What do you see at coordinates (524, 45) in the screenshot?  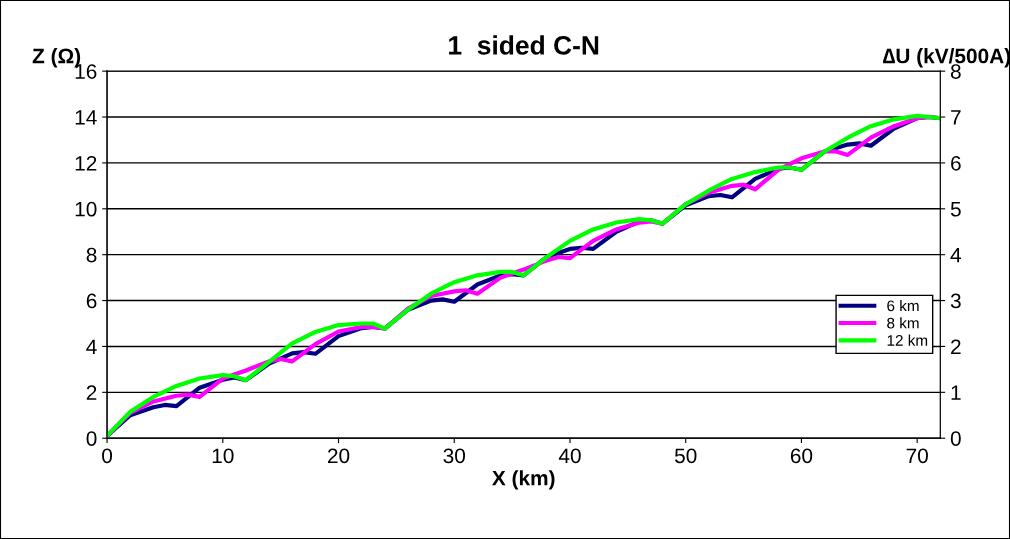 I see `chart-title: 1 sided C-N` at bounding box center [524, 45].